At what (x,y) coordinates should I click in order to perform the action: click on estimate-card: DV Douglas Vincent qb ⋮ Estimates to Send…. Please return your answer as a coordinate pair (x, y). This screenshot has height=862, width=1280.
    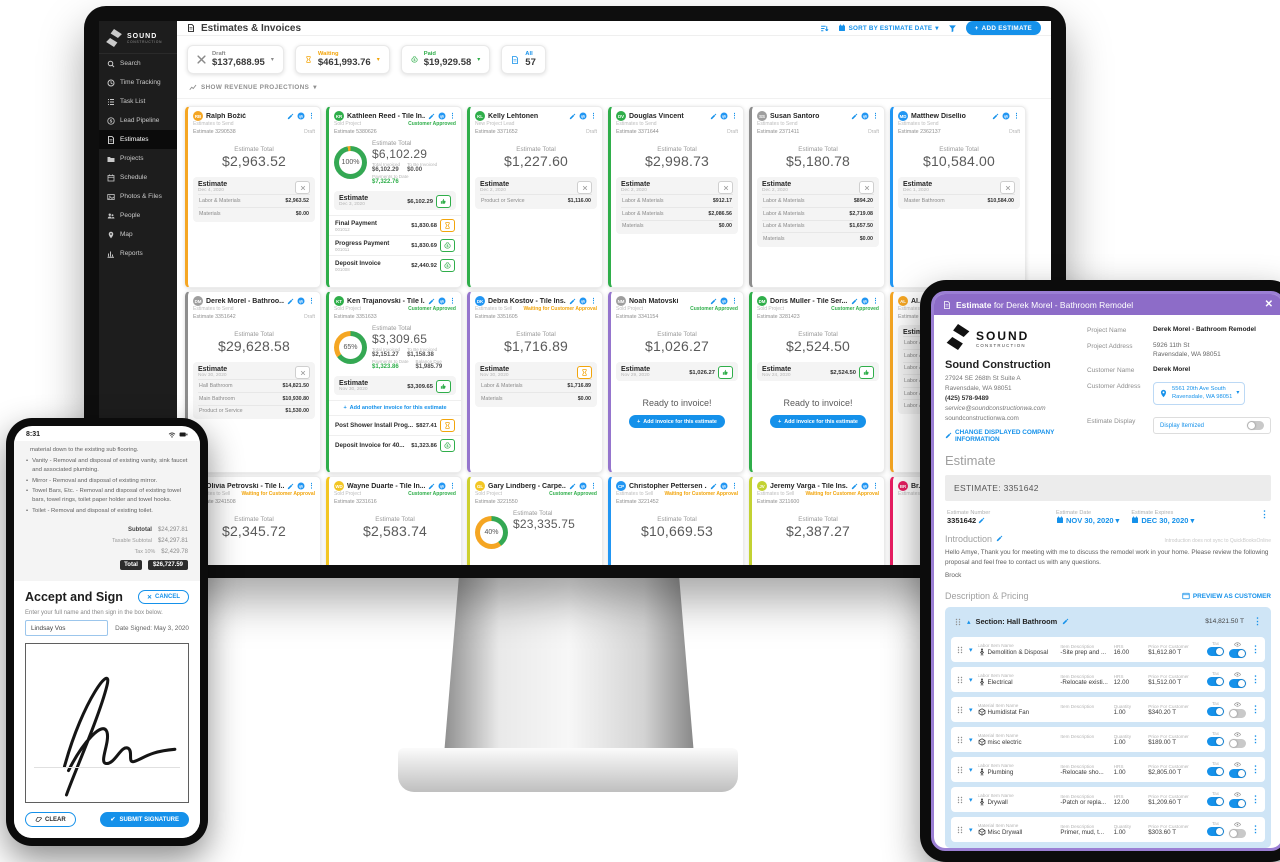
    Looking at the image, I should click on (676, 197).